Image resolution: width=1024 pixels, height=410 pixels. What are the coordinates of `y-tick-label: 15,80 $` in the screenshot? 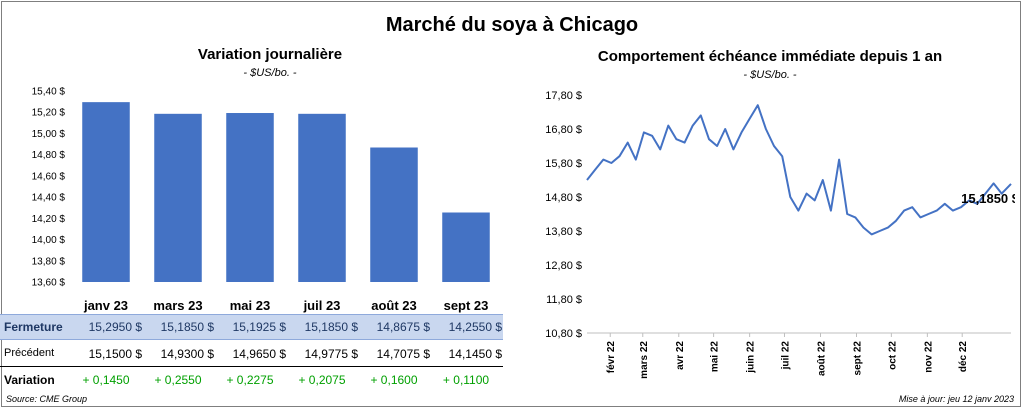 It's located at (563, 164).